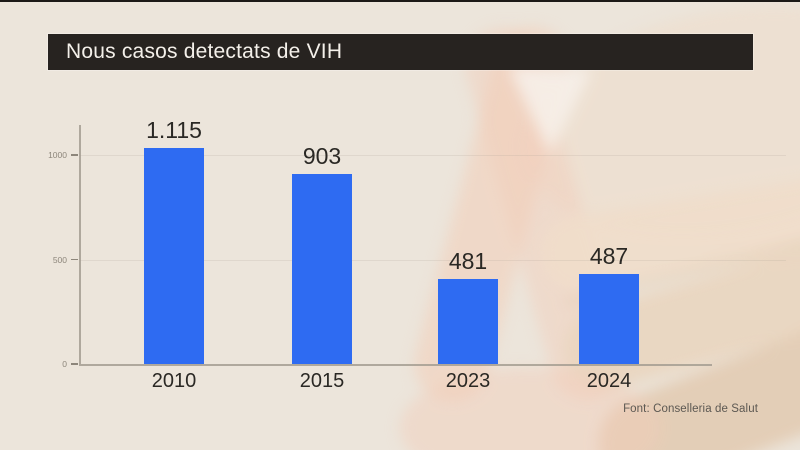 This screenshot has width=800, height=450. What do you see at coordinates (174, 130) in the screenshot?
I see `value-label-2010: 1.115` at bounding box center [174, 130].